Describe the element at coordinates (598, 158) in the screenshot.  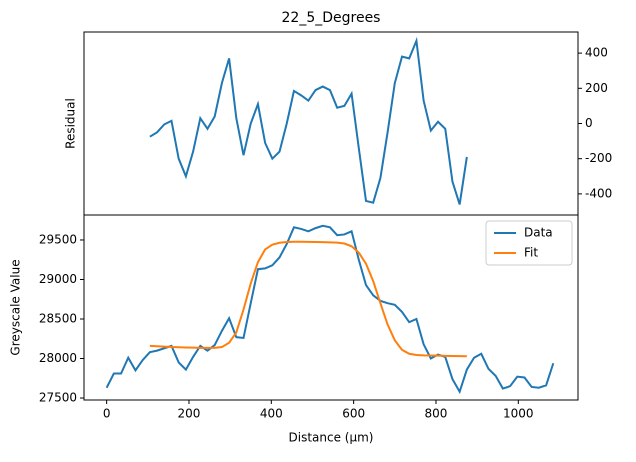
I see `y-tick-label: -200` at that location.